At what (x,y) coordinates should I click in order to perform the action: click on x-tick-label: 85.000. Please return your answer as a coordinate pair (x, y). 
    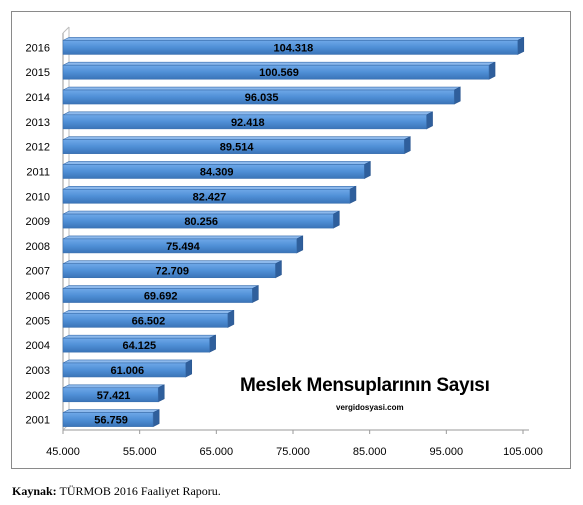
    Looking at the image, I should click on (370, 452).